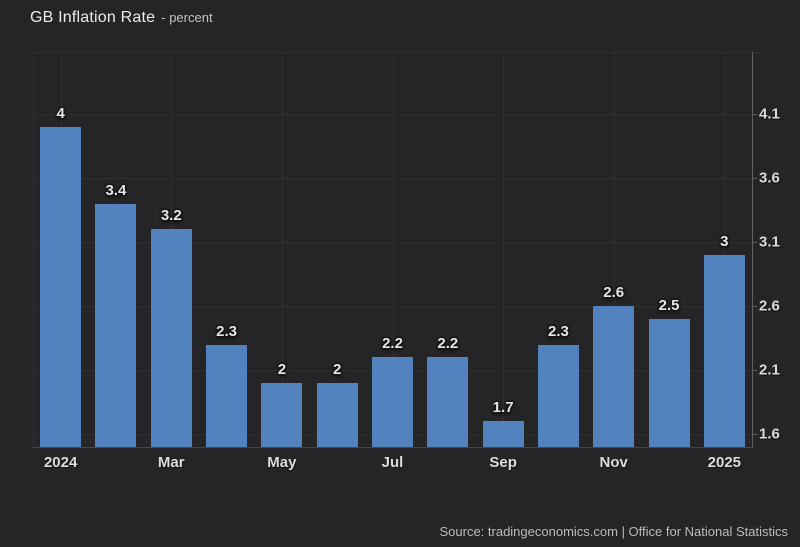  What do you see at coordinates (769, 306) in the screenshot?
I see `y-axis-label: 2.6` at bounding box center [769, 306].